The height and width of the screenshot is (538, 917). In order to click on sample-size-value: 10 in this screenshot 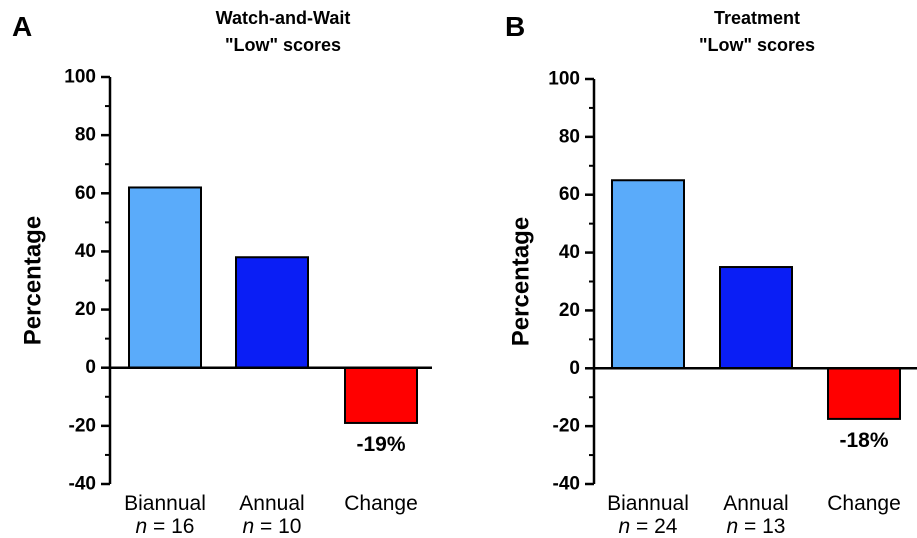, I will do `click(289, 526)`.